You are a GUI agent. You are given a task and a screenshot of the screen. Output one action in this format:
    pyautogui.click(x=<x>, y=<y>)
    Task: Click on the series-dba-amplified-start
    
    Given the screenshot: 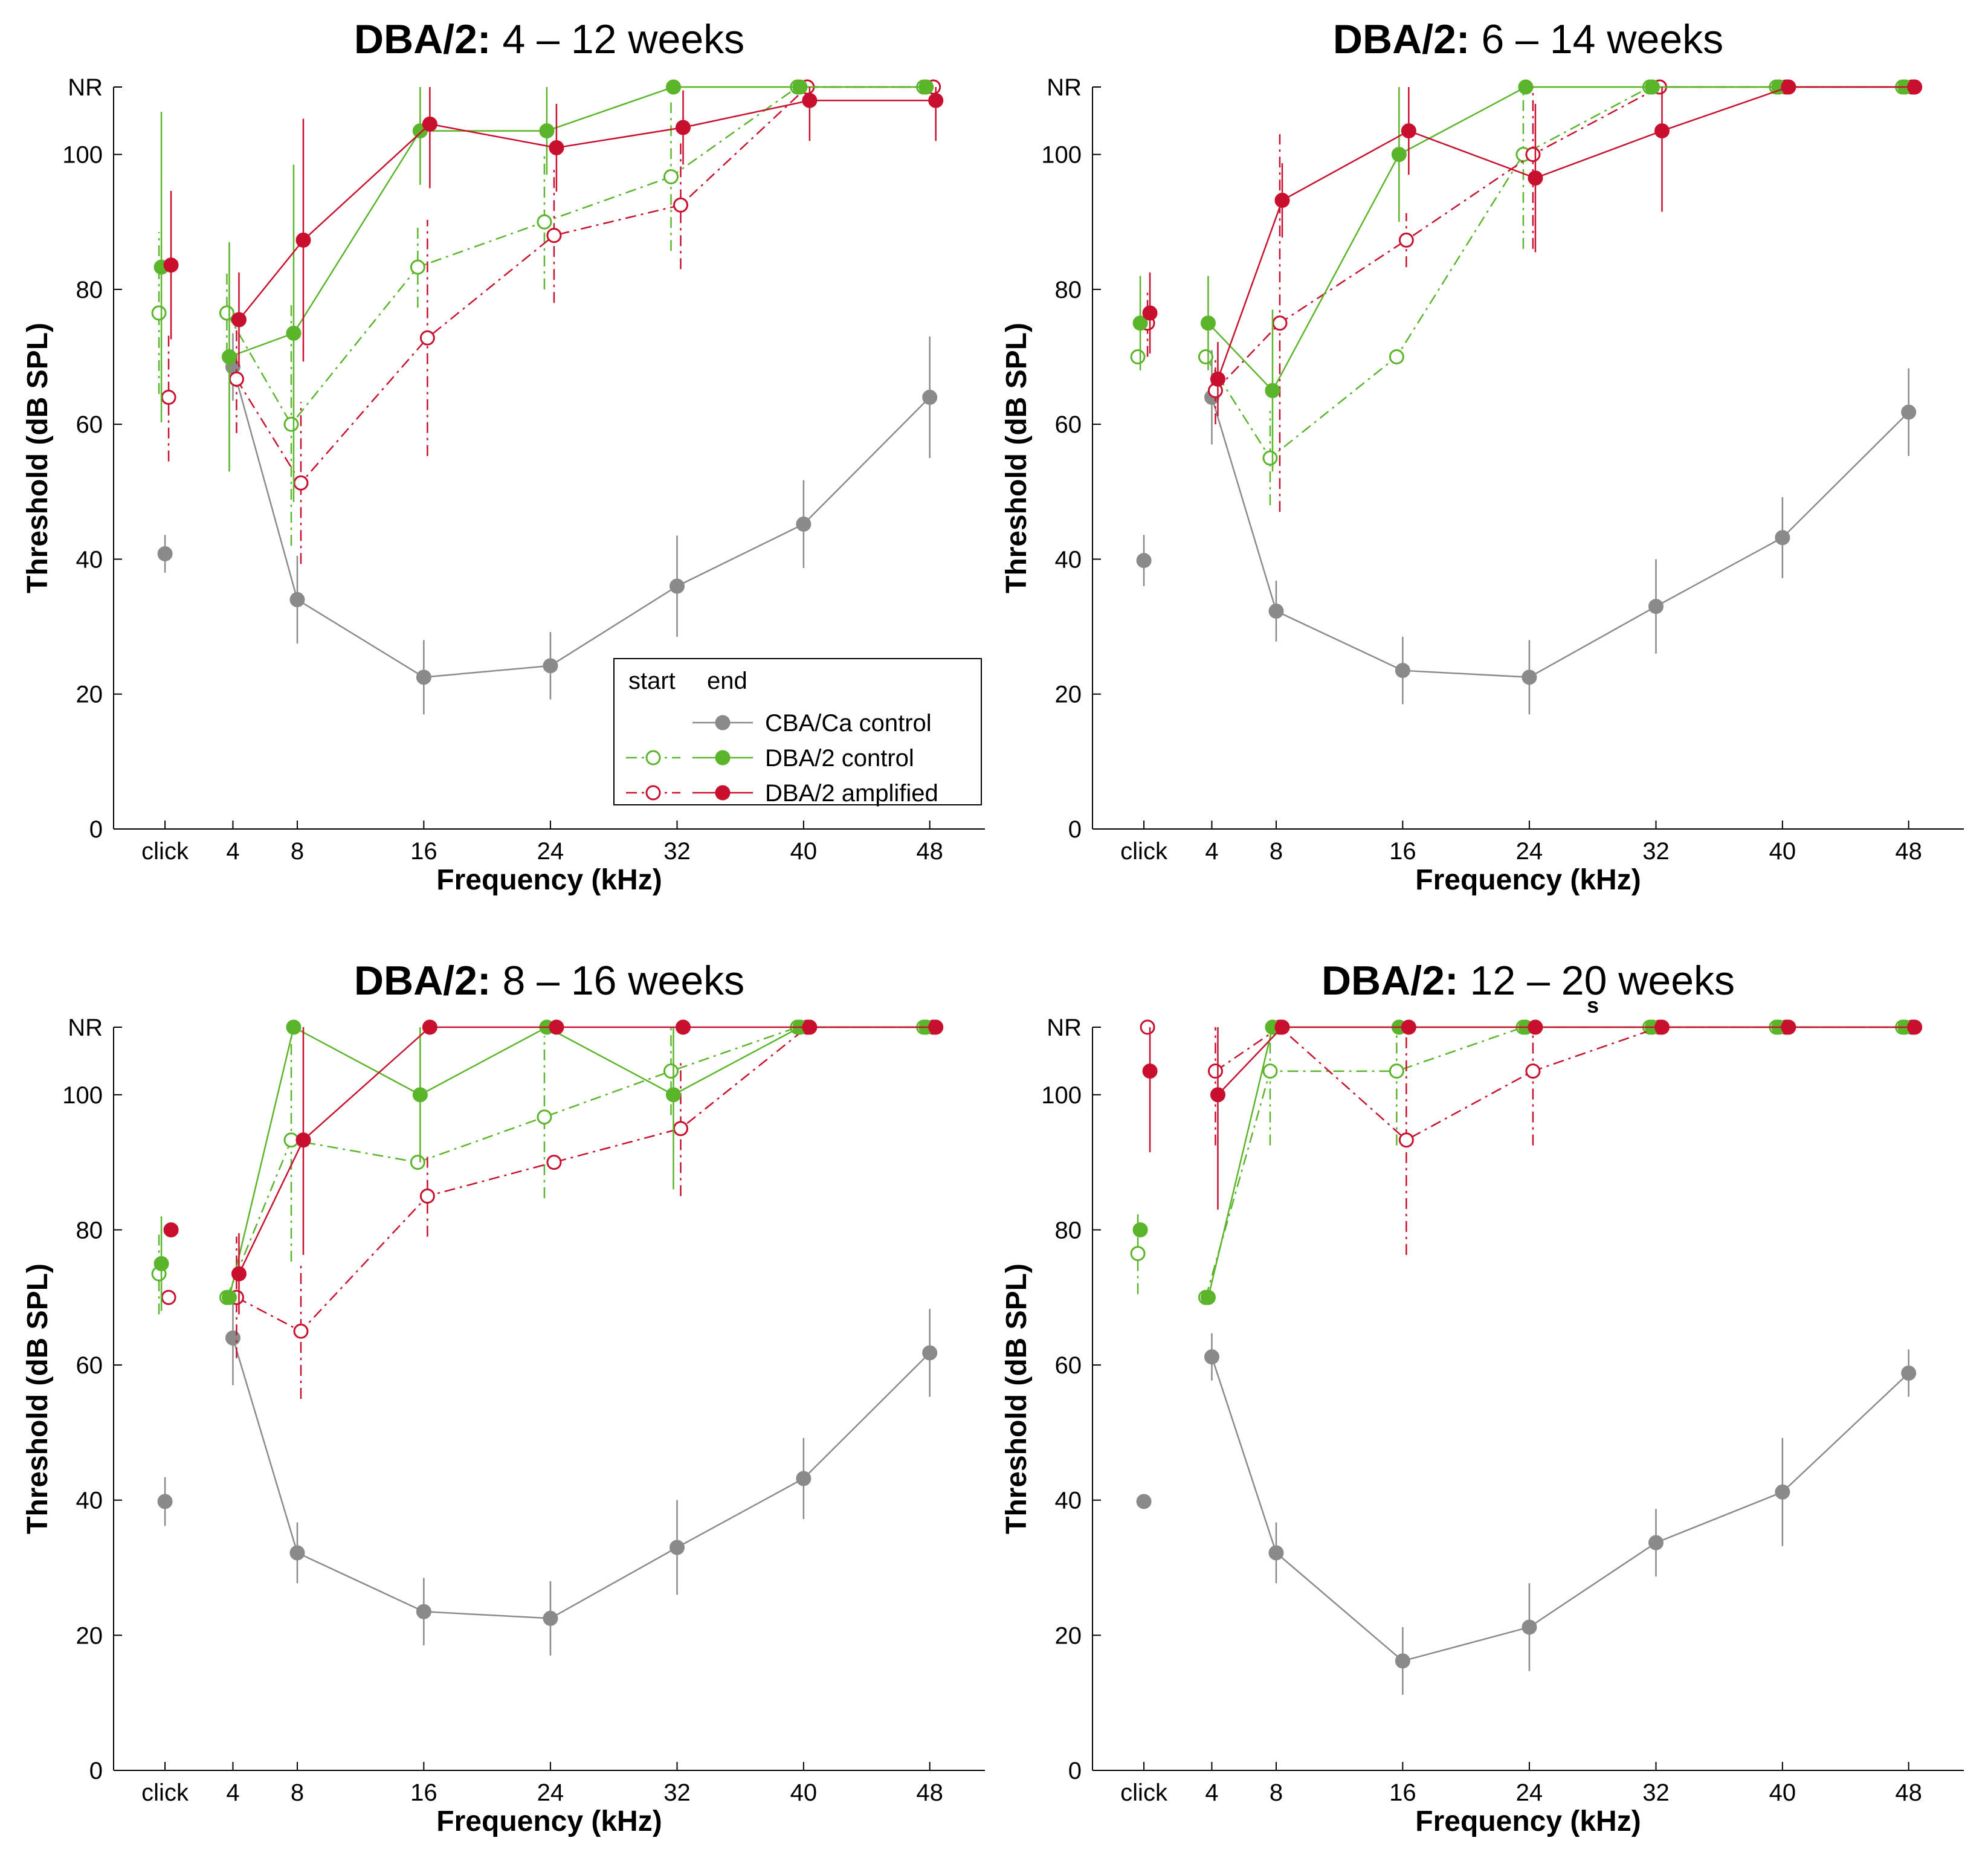 What is the action you would take?
    pyautogui.click(x=1530, y=295)
    